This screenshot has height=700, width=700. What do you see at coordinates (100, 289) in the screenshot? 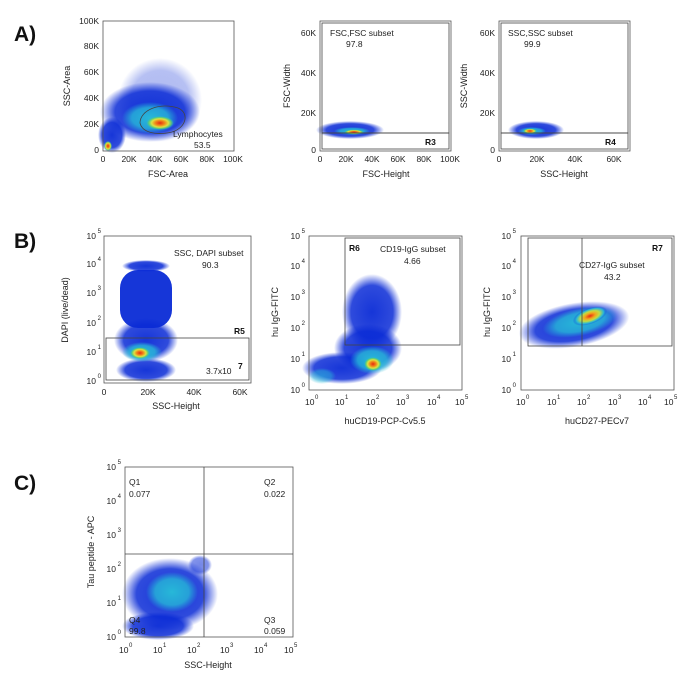
I see `plot-b1-ytick-exp: 3` at bounding box center [100, 289].